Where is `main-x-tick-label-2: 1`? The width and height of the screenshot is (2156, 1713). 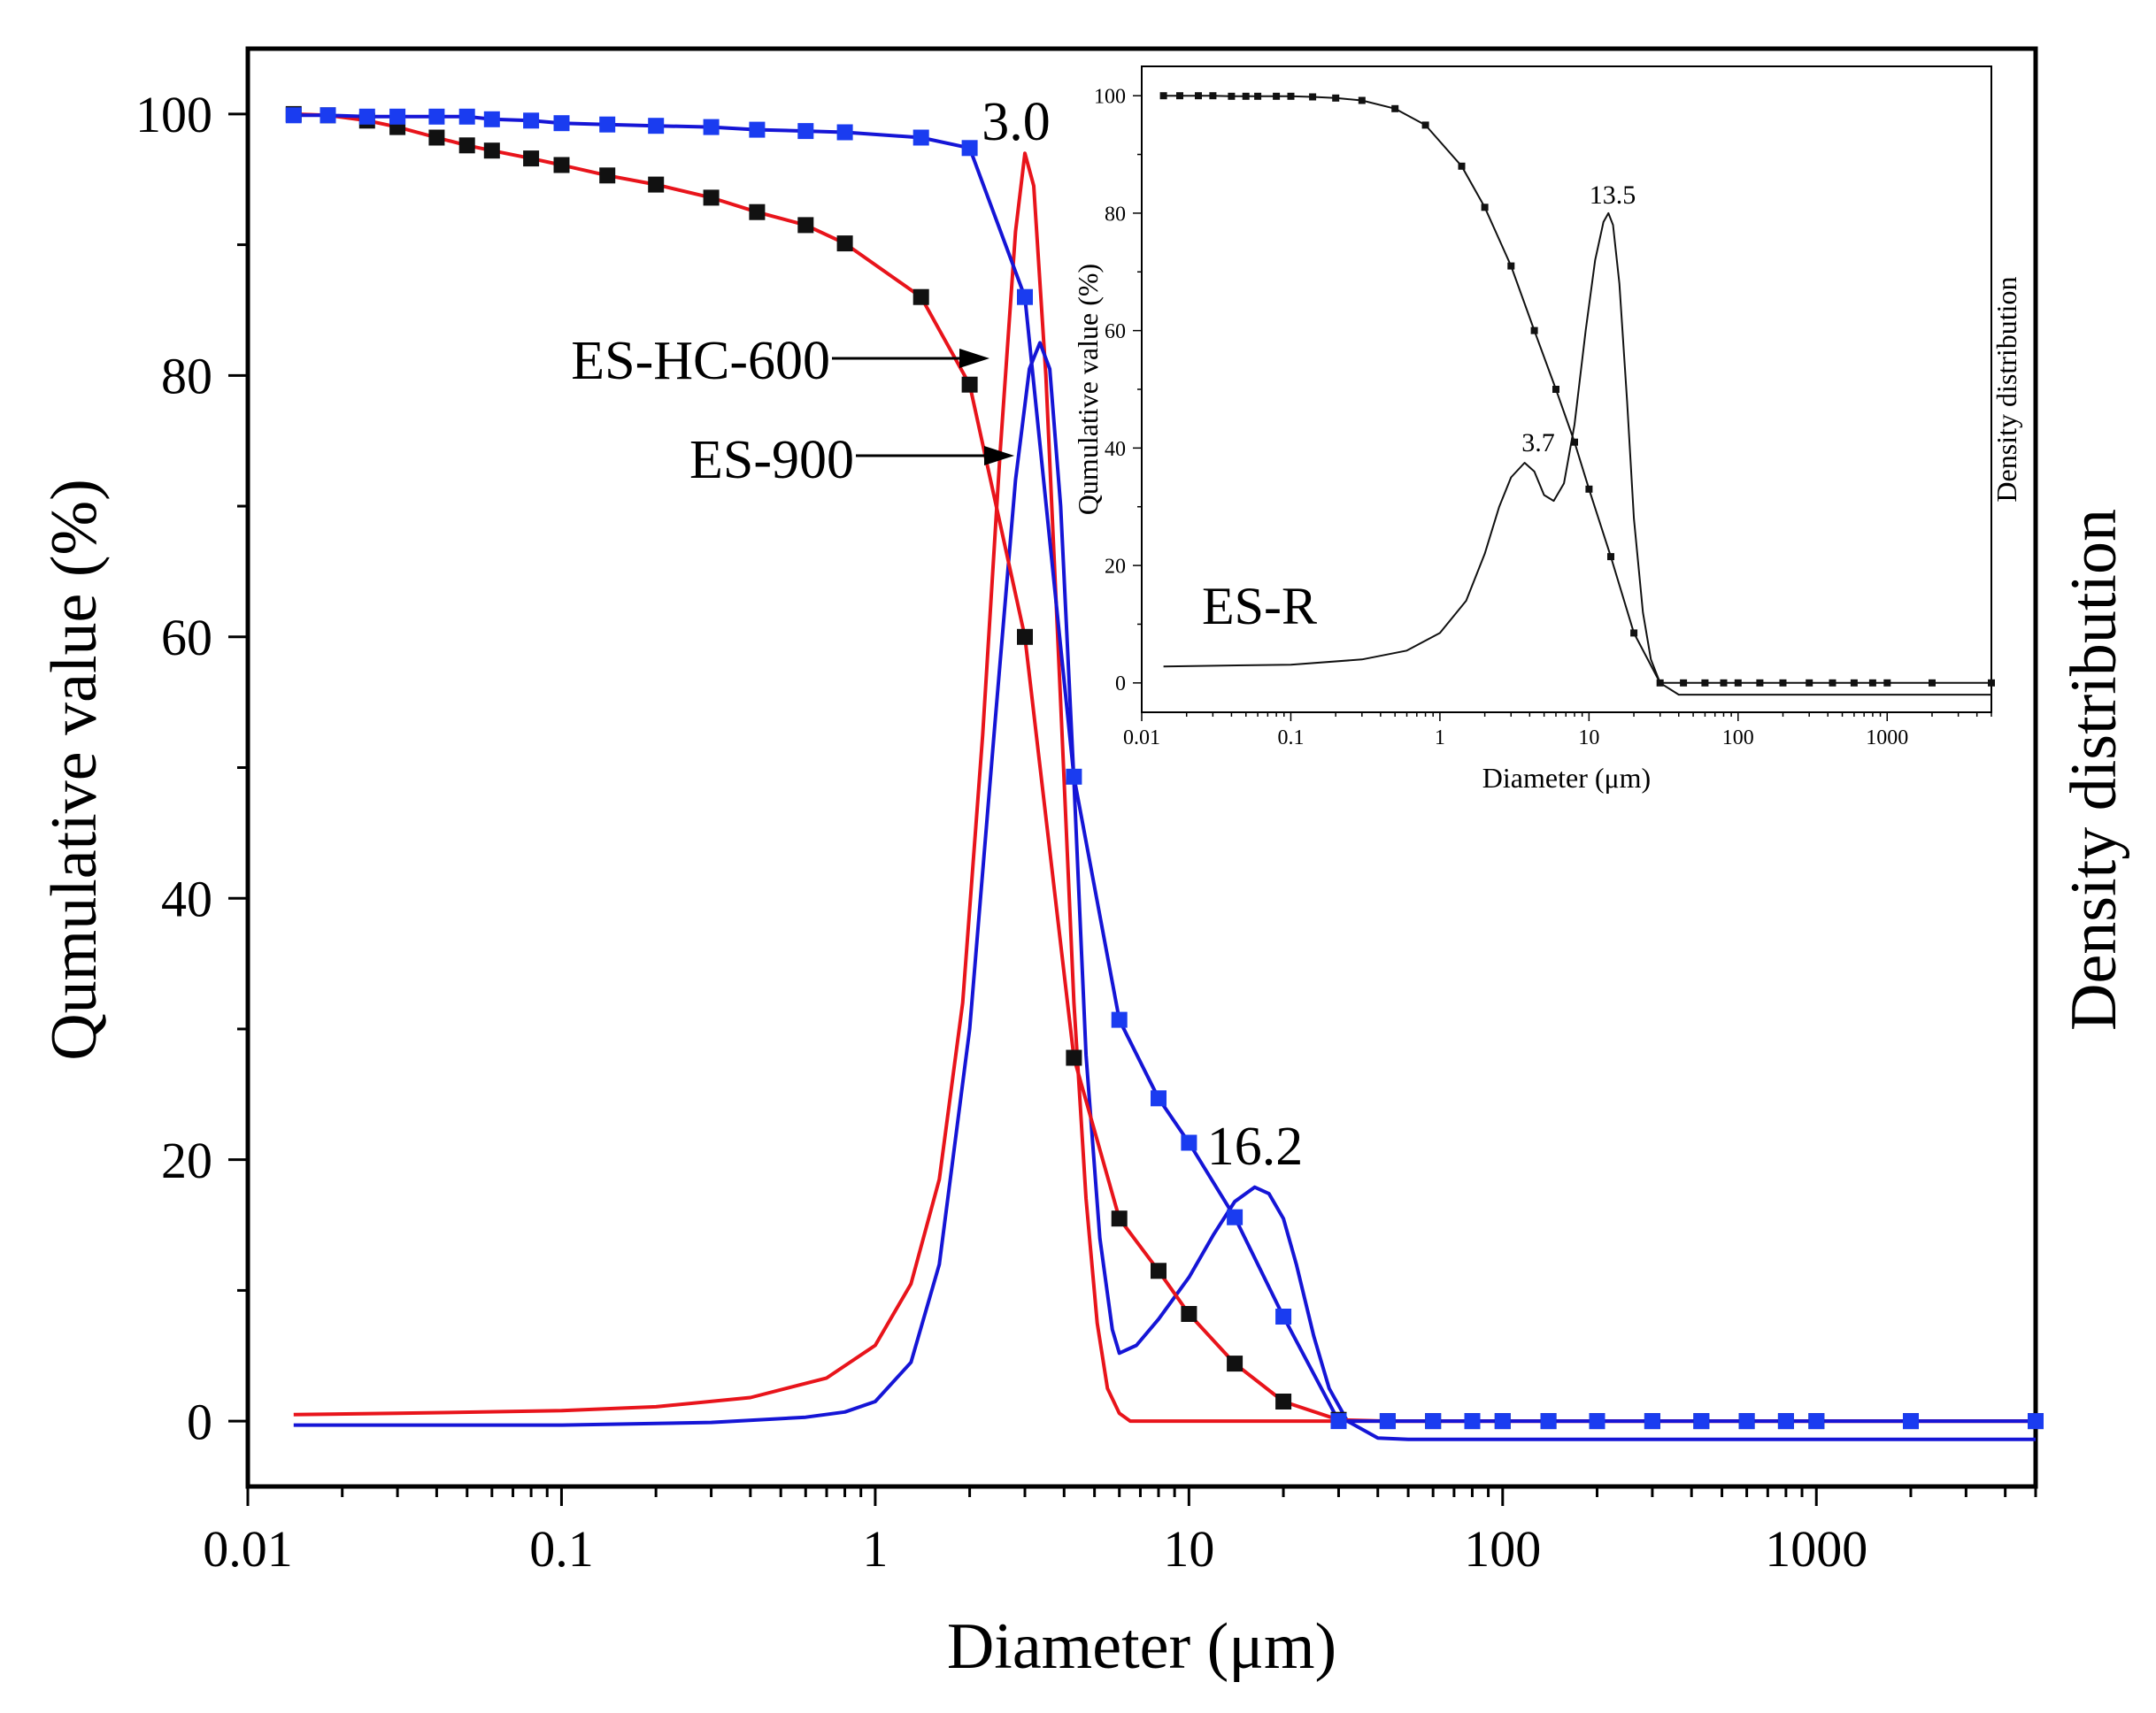
main-x-tick-label-2: 1 is located at coordinates (875, 1549).